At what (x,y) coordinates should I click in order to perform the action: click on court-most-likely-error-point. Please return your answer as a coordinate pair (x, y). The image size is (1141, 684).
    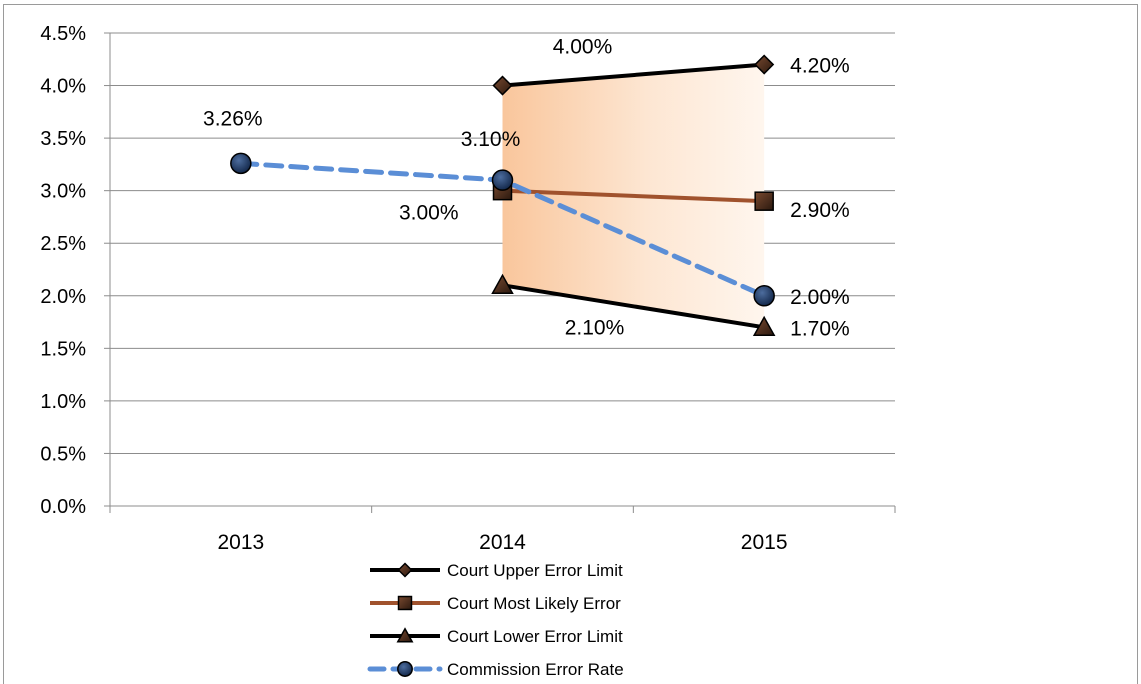
    Looking at the image, I should click on (764, 201).